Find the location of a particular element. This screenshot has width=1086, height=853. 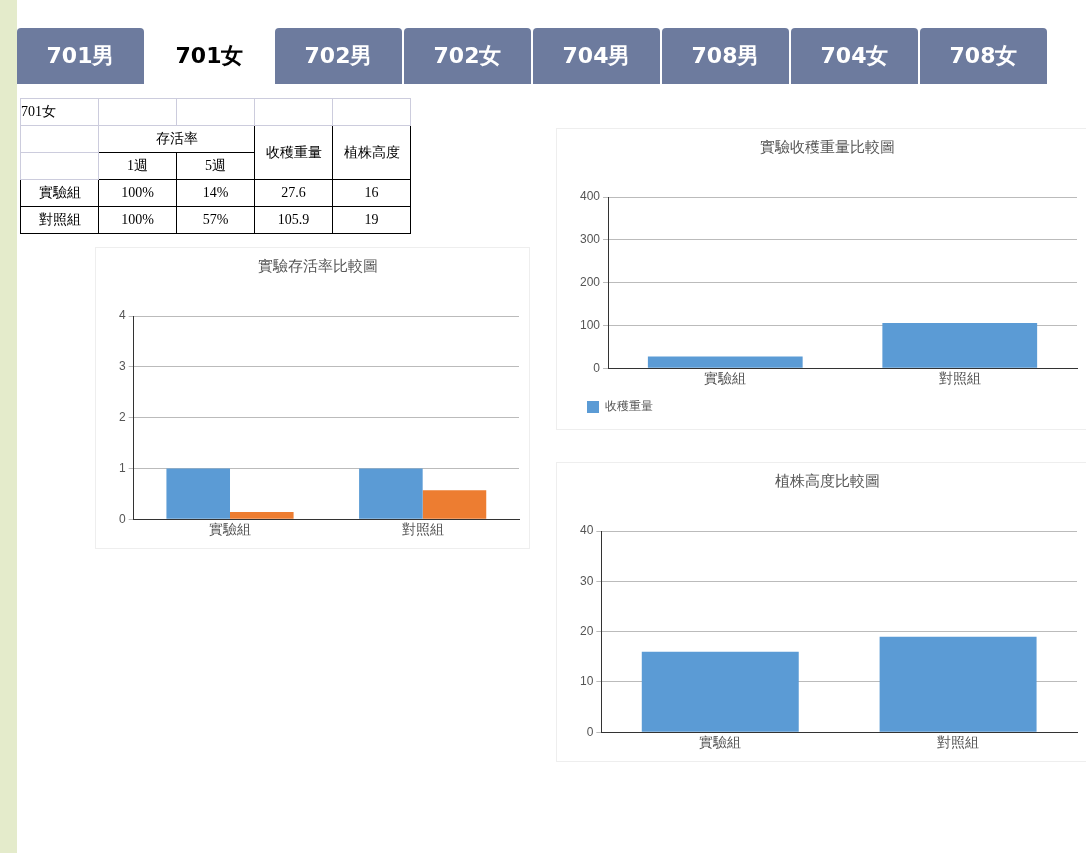

y-tick-label: 30 is located at coordinates (586, 580).